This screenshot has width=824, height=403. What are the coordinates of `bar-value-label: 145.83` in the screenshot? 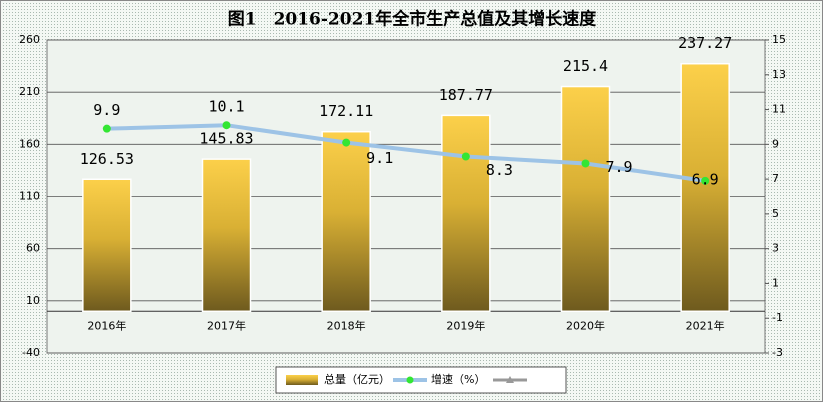 It's located at (226, 139).